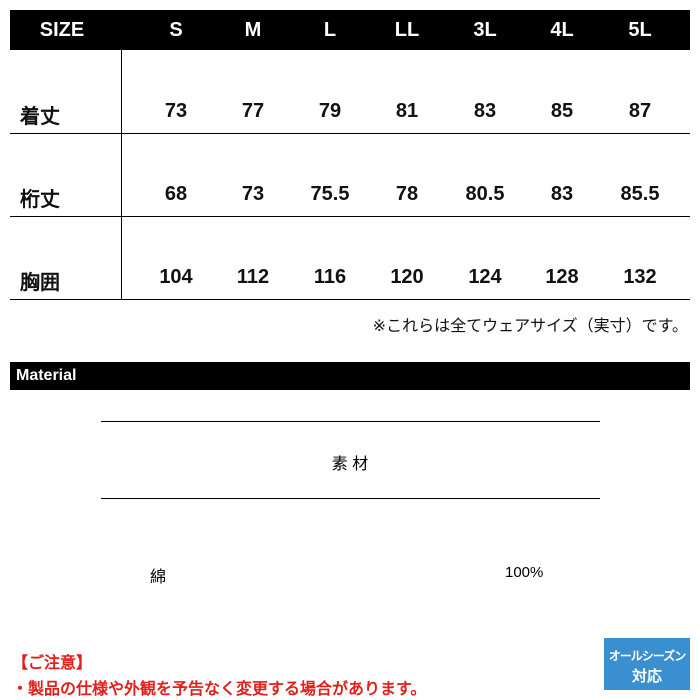 The image size is (700, 700). What do you see at coordinates (176, 30) in the screenshot?
I see `size-header: S` at bounding box center [176, 30].